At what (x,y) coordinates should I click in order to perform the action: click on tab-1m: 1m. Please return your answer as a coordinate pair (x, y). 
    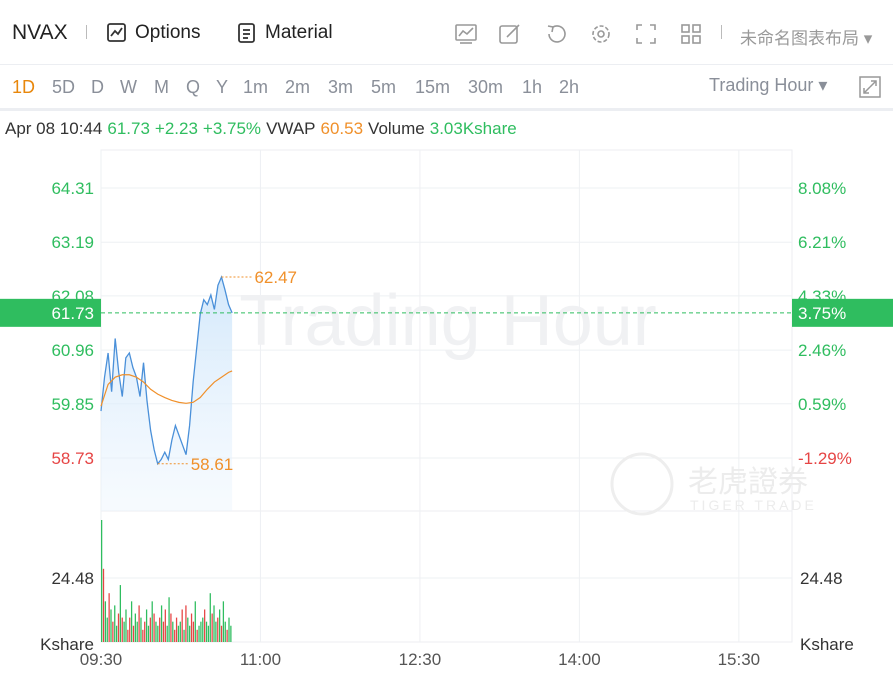
    Looking at the image, I should click on (256, 87).